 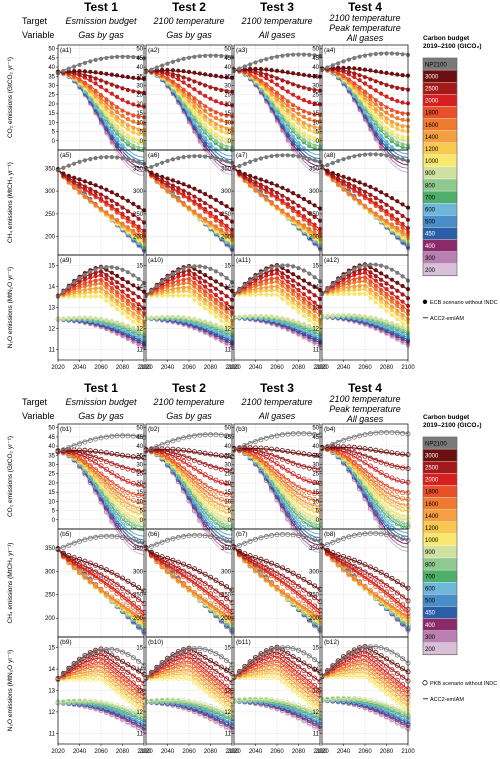 What do you see at coordinates (315, 87) in the screenshot?
I see `y-tick-label: 30` at bounding box center [315, 87].